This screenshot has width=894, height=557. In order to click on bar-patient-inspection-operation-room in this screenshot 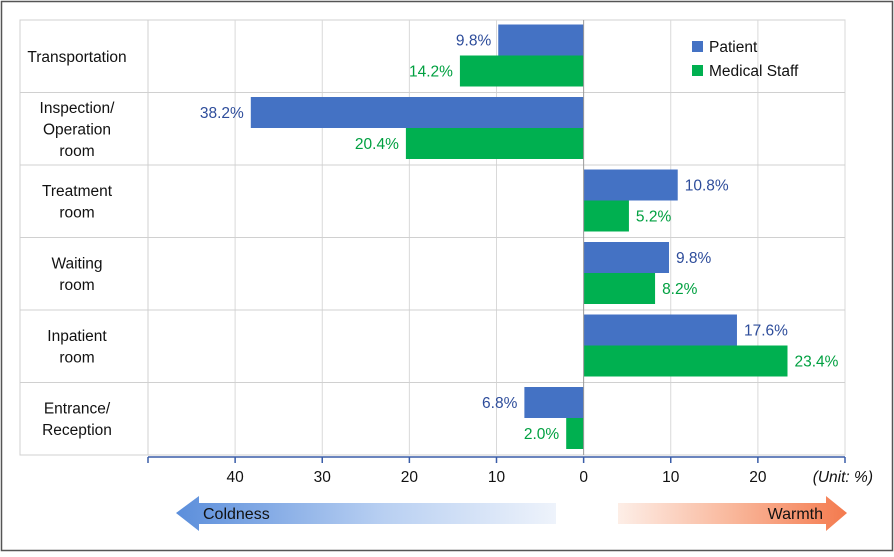, I will do `click(417, 112)`.